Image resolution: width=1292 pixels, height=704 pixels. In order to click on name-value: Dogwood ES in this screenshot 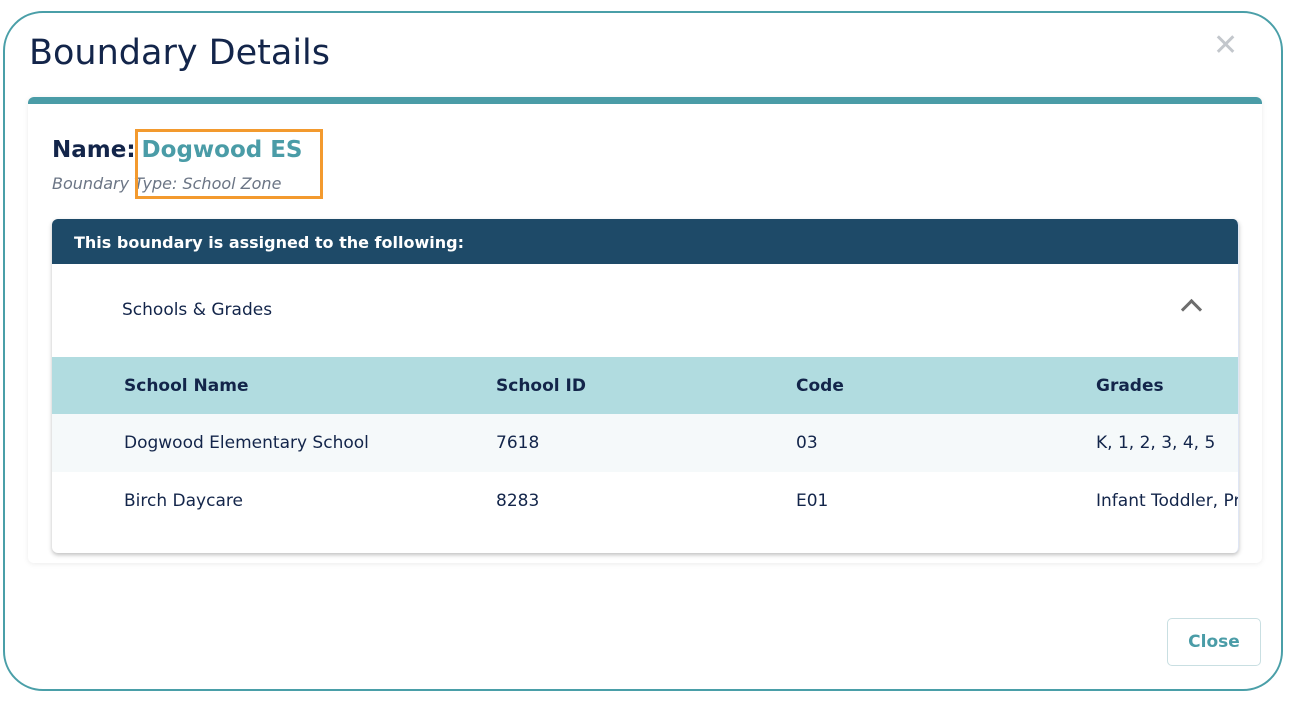, I will do `click(222, 150)`.